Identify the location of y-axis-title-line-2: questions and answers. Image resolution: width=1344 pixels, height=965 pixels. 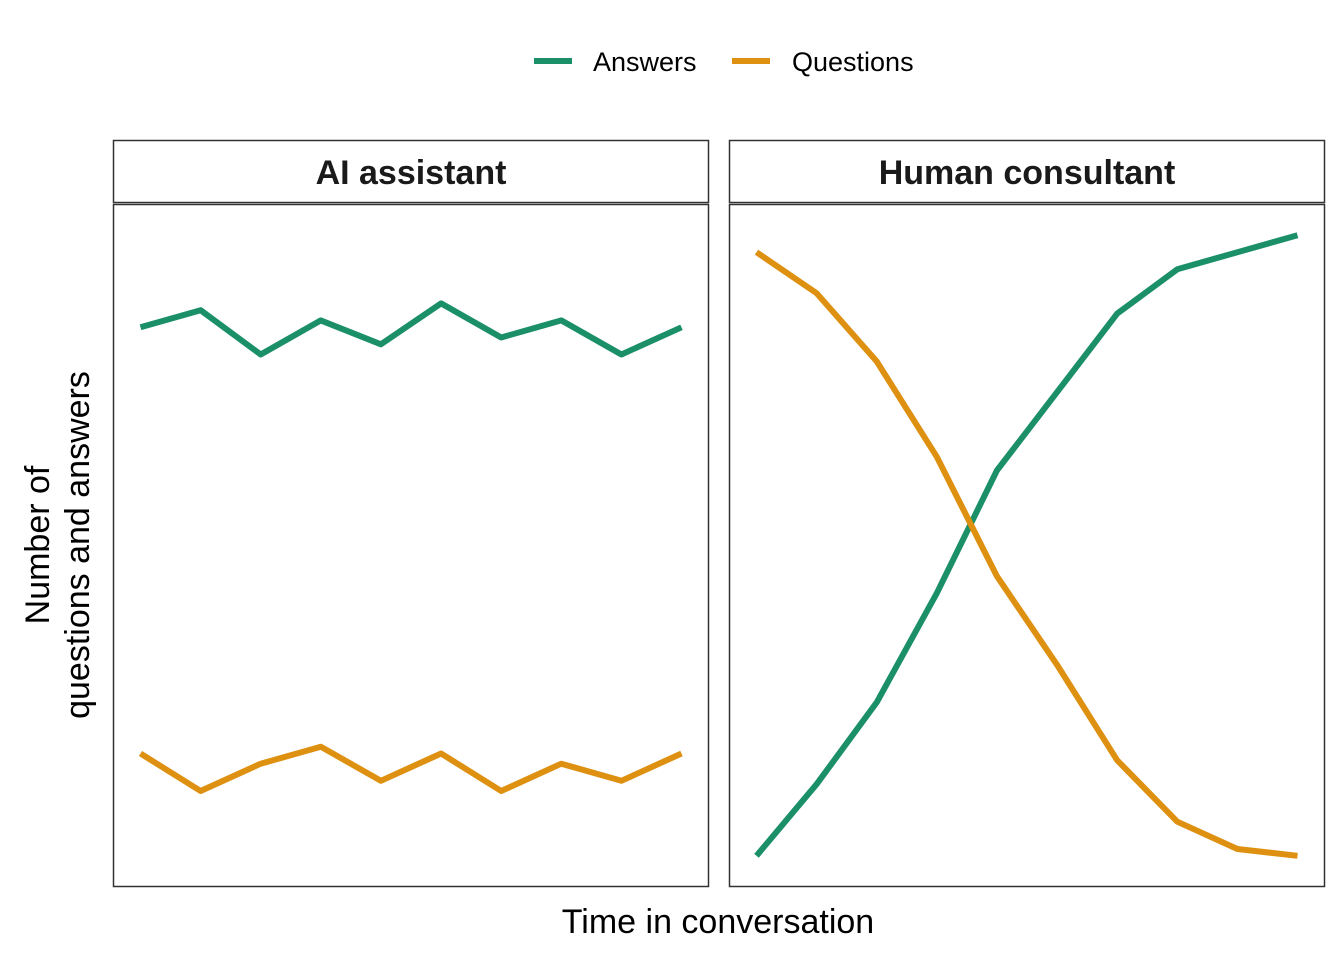
(78, 545).